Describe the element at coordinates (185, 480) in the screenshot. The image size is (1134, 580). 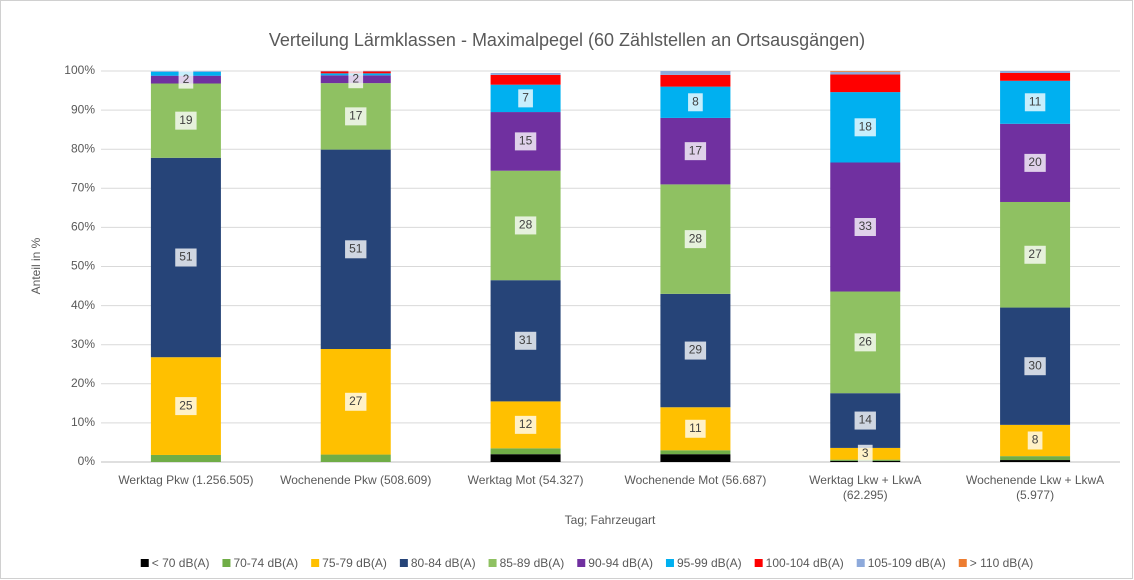
I see `x-tick-label: Werktag Pkw (1.256.505)` at that location.